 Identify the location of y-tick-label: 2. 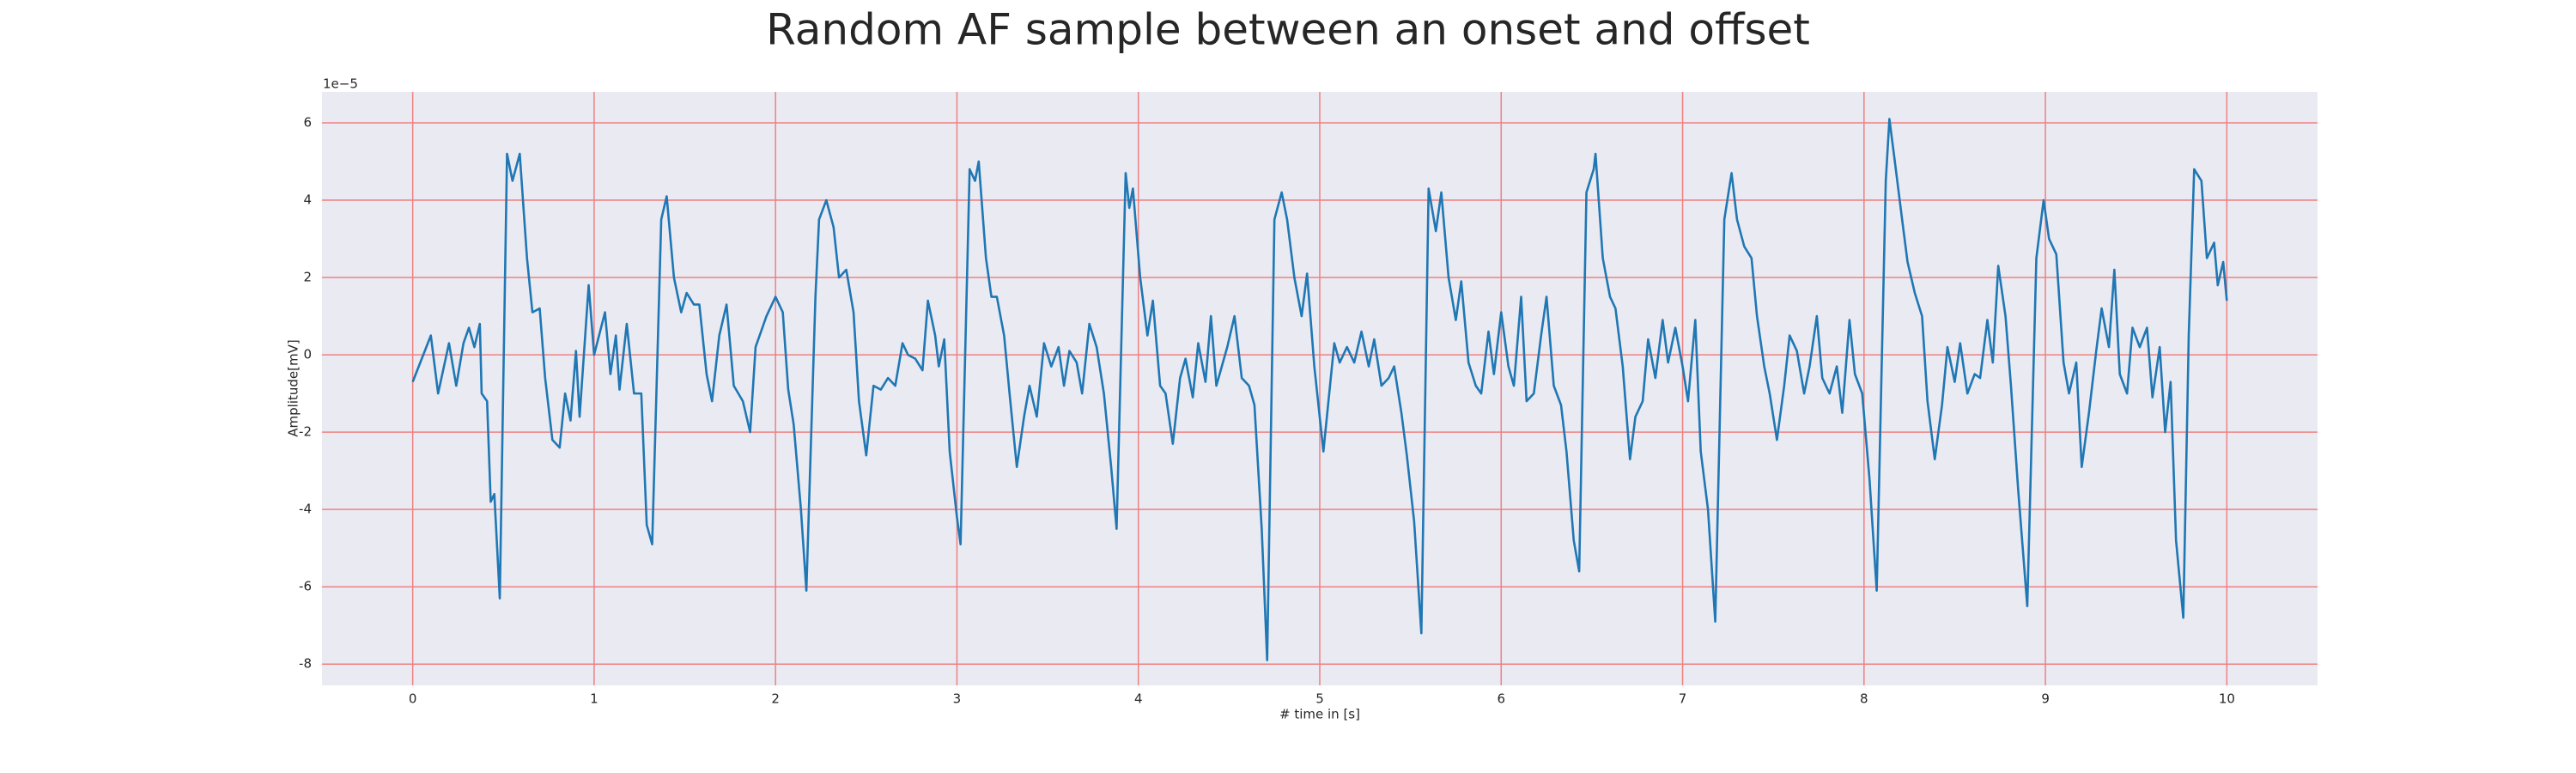
(307, 277).